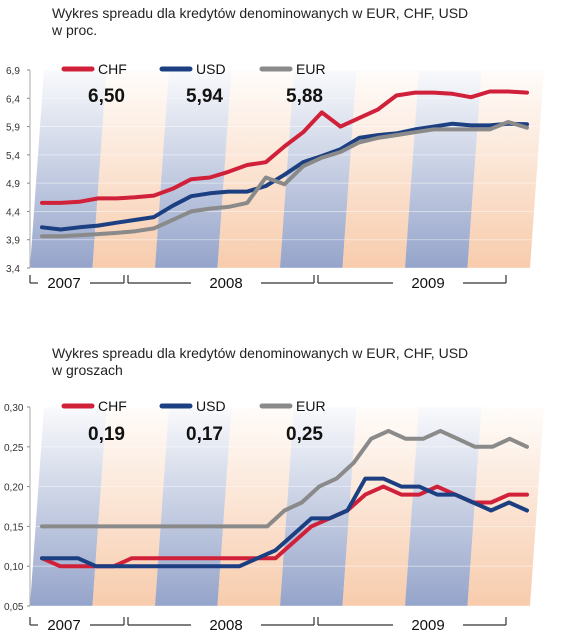 The image size is (582, 640). What do you see at coordinates (14, 448) in the screenshot?
I see `y-tick-label: 0,25` at bounding box center [14, 448].